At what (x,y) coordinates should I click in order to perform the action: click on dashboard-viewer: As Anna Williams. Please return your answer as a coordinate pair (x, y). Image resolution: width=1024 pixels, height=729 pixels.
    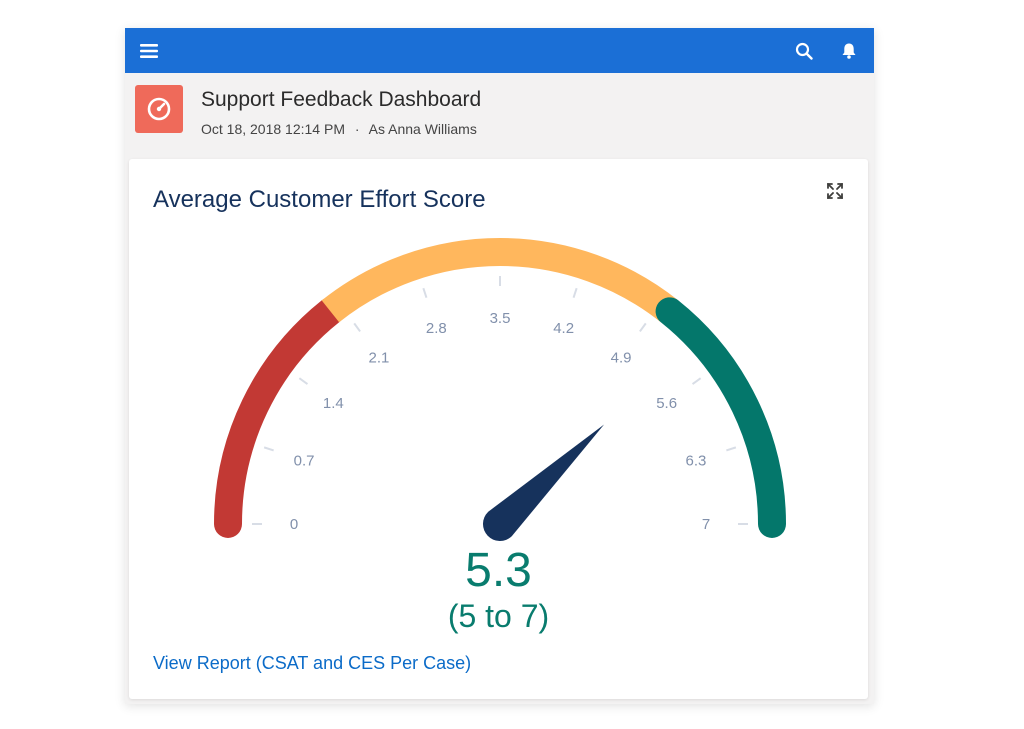
    Looking at the image, I should click on (422, 129).